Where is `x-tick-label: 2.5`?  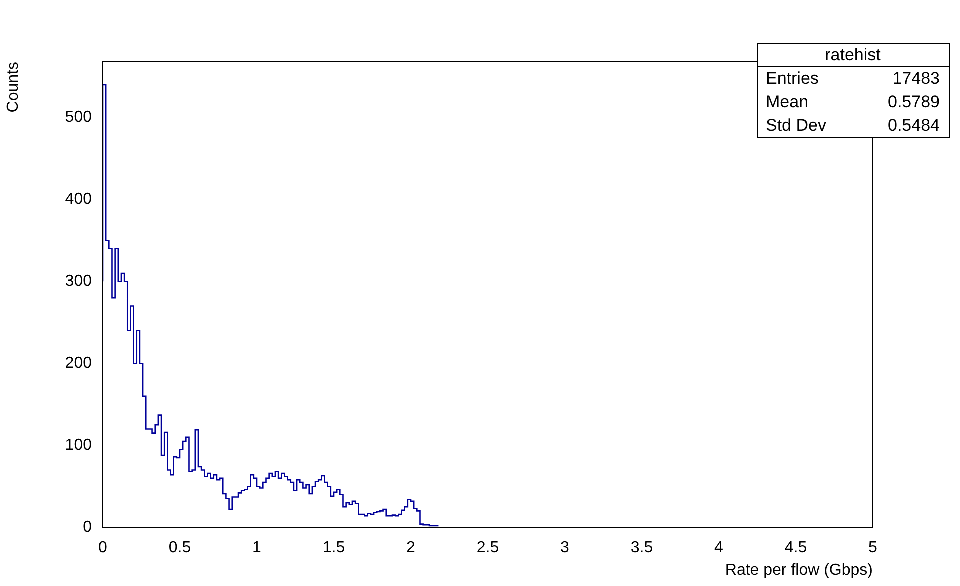 x-tick-label: 2.5 is located at coordinates (488, 548).